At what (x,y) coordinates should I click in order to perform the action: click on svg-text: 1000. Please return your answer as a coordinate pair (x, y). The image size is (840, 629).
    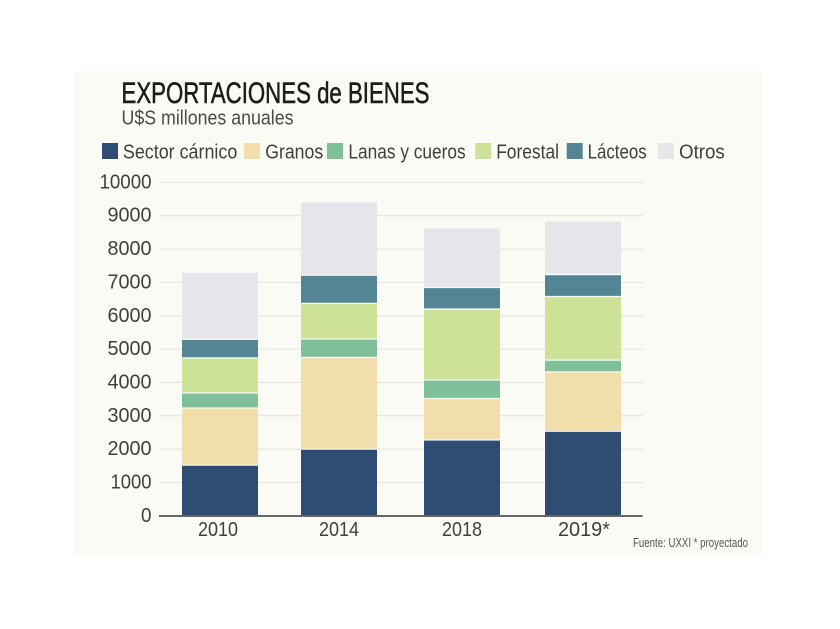
    Looking at the image, I should click on (131, 482).